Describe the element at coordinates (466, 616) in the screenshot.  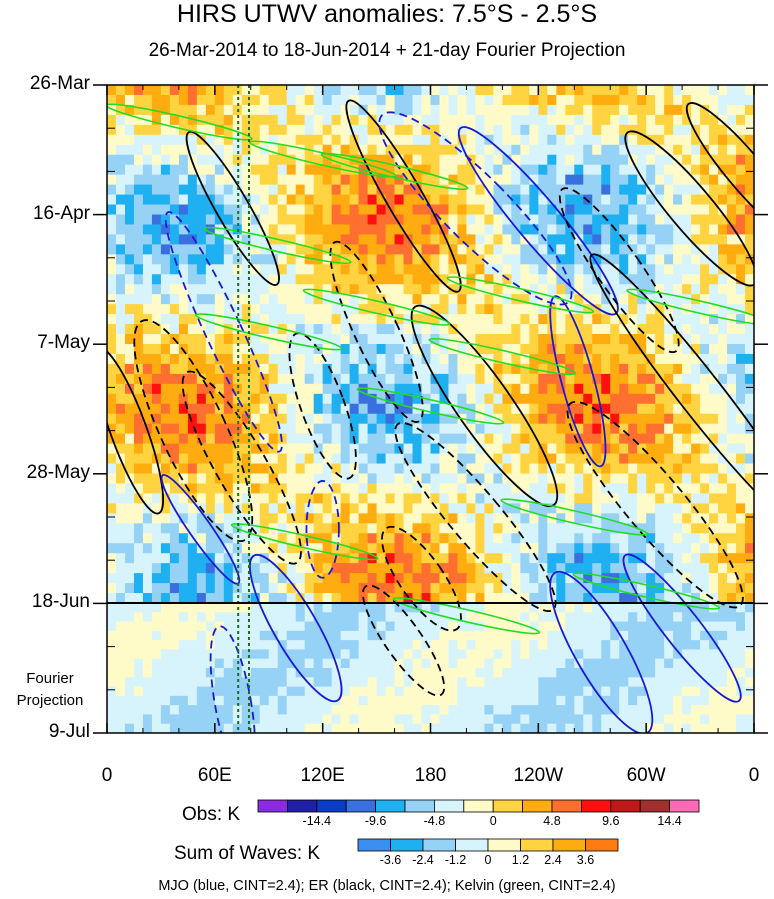
I see `kelvin-contour` at that location.